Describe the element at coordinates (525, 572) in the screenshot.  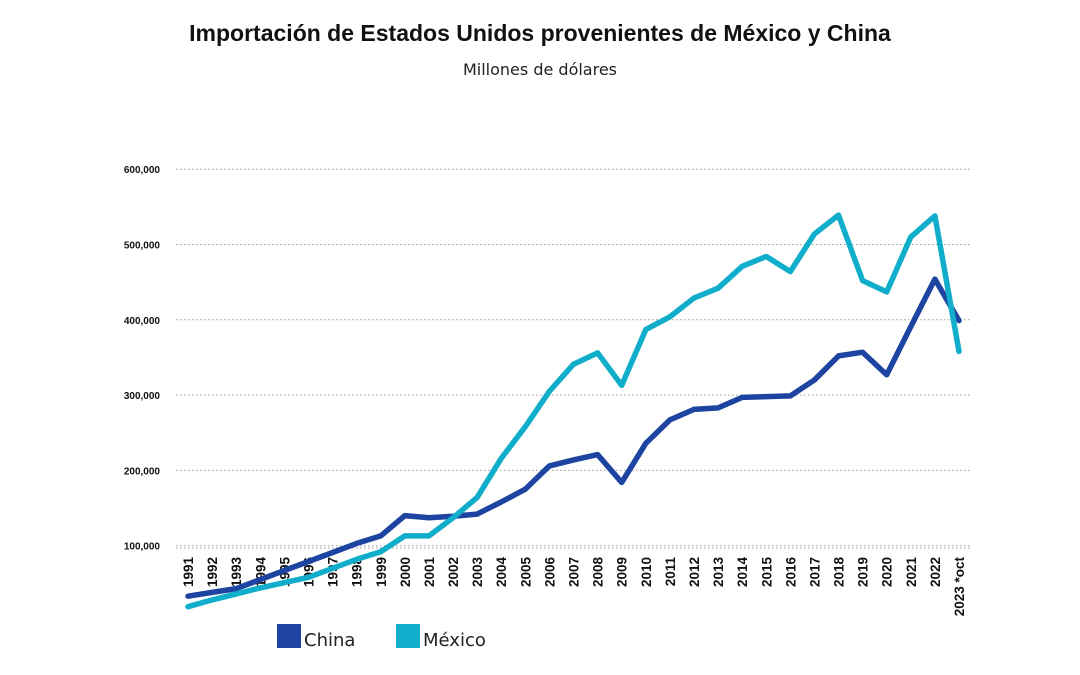
I see `x-tick-label: 2005` at that location.